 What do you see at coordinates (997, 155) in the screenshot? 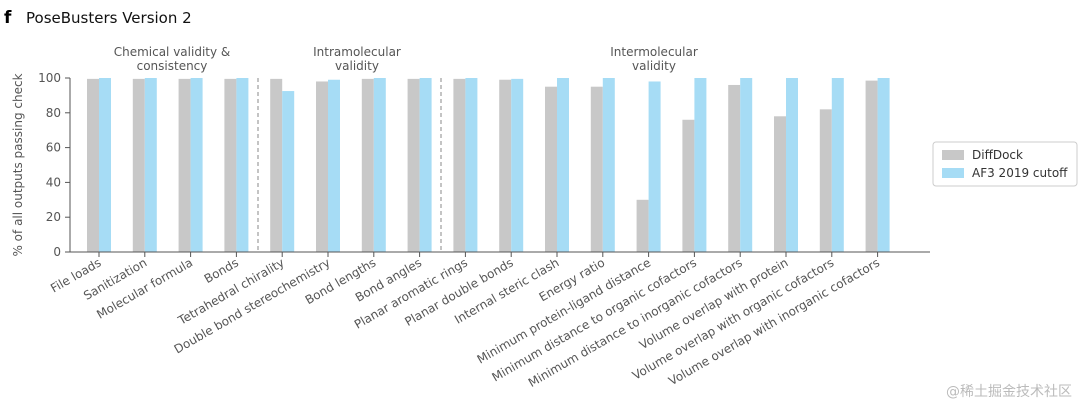
I see `legend-label-diffdock: DiffDock` at bounding box center [997, 155].